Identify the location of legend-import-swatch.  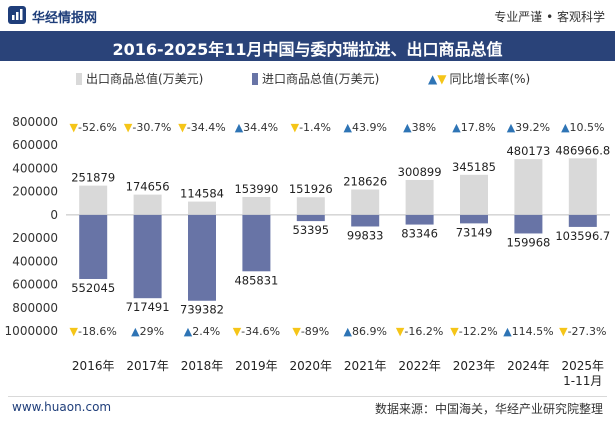
(255, 79).